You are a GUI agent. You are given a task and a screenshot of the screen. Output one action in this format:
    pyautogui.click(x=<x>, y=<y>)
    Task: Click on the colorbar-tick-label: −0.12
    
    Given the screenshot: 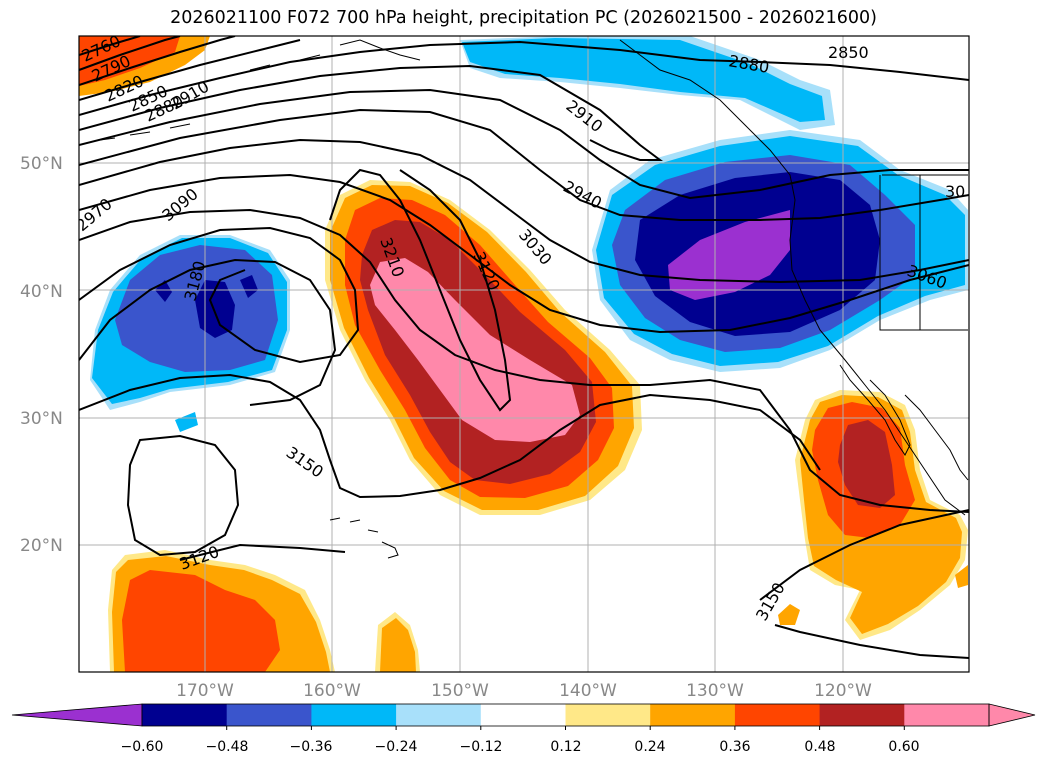 What is the action you would take?
    pyautogui.click(x=481, y=747)
    